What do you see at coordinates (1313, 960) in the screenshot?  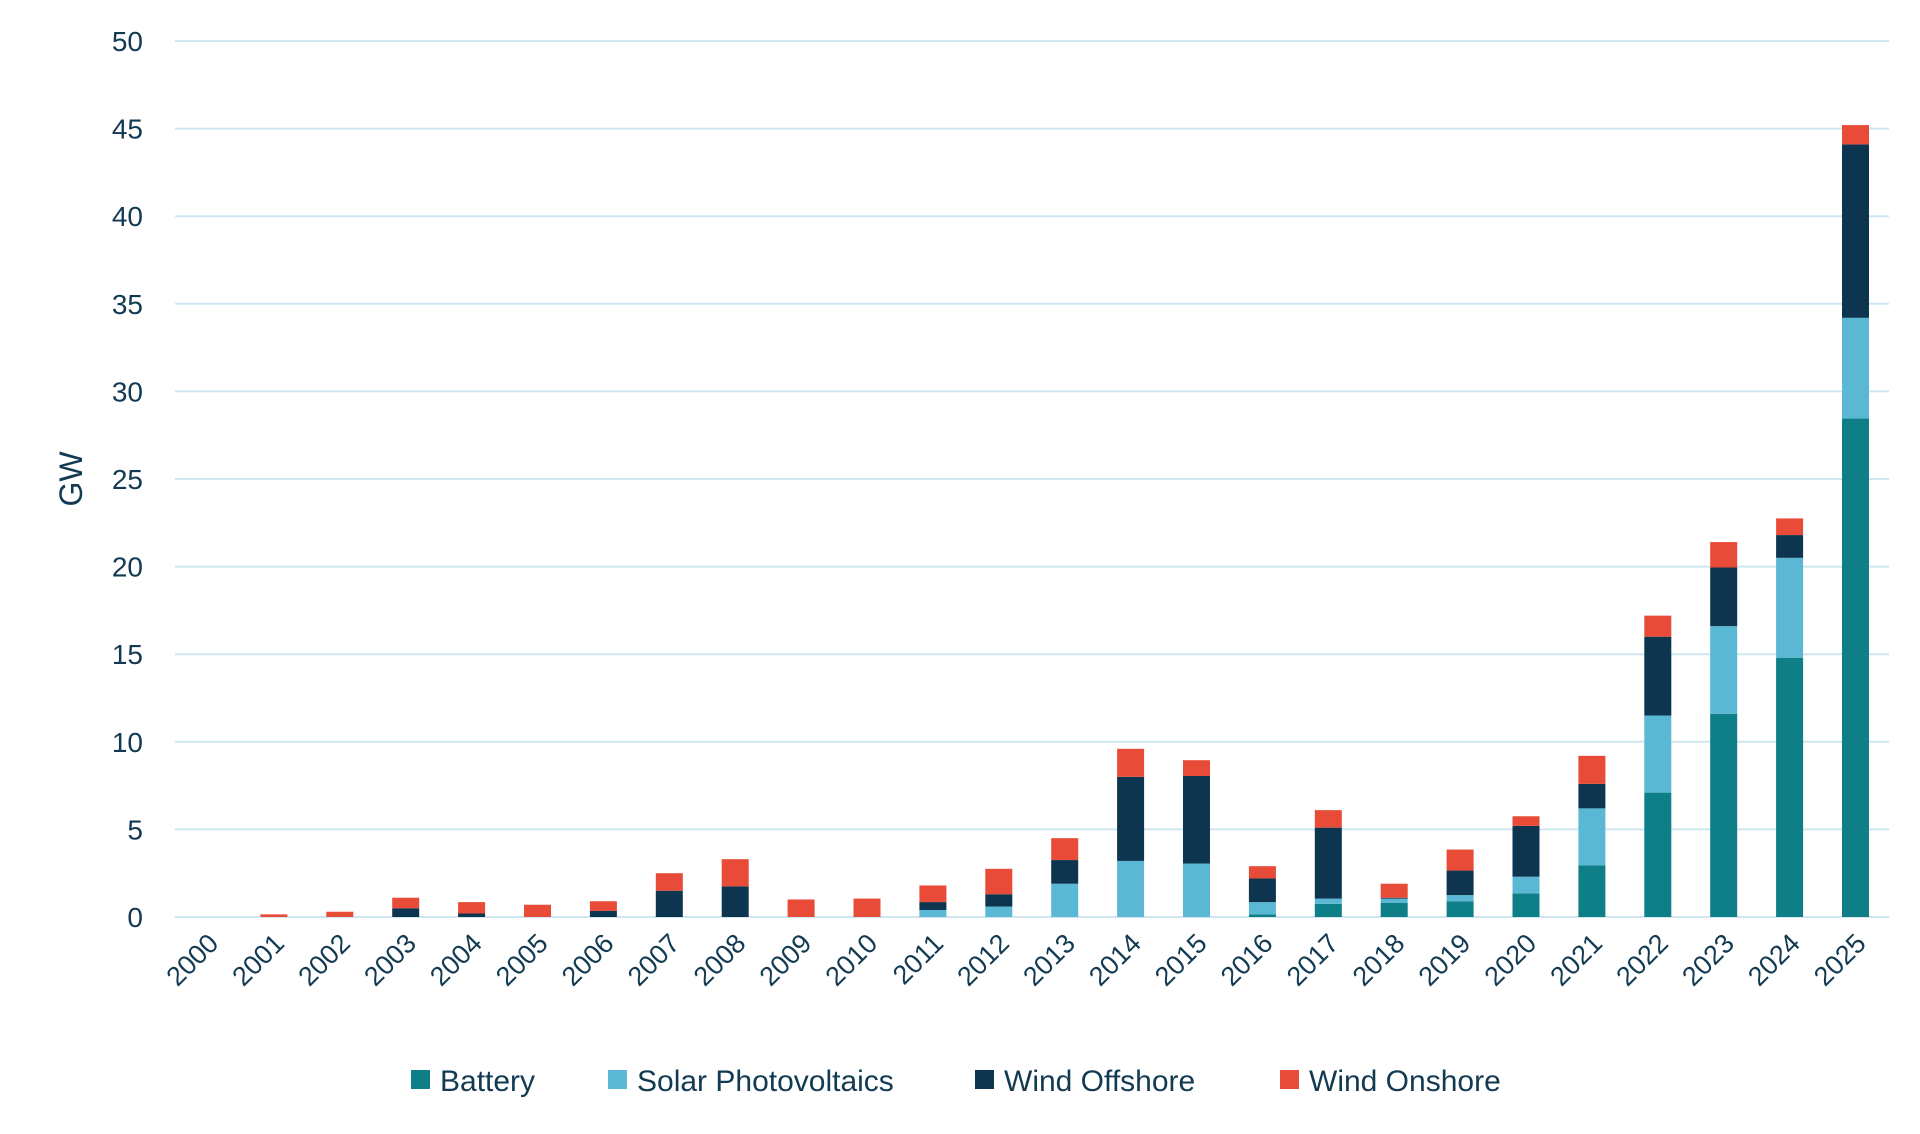 I see `x-tick-label: 2017` at bounding box center [1313, 960].